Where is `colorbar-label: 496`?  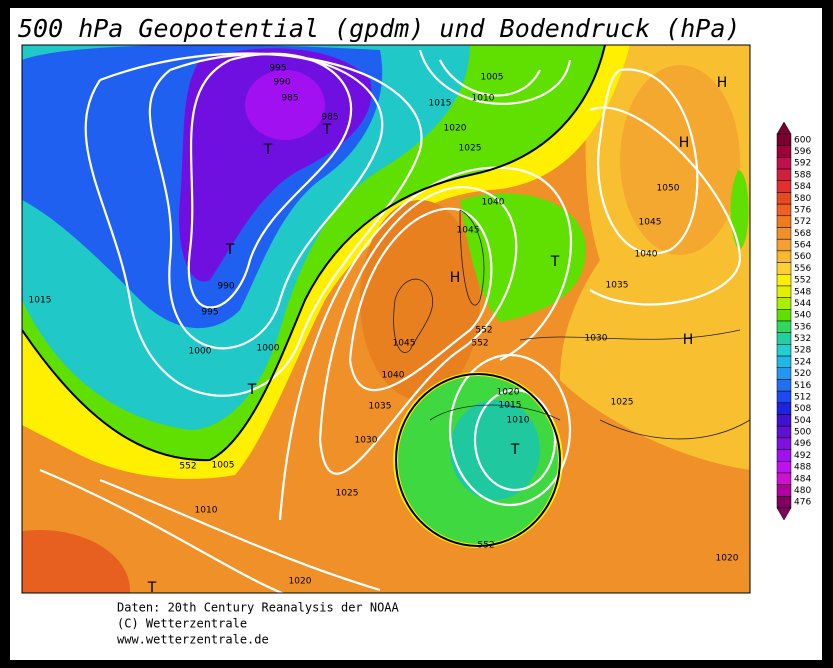
colorbar-label: 496 is located at coordinates (802, 444).